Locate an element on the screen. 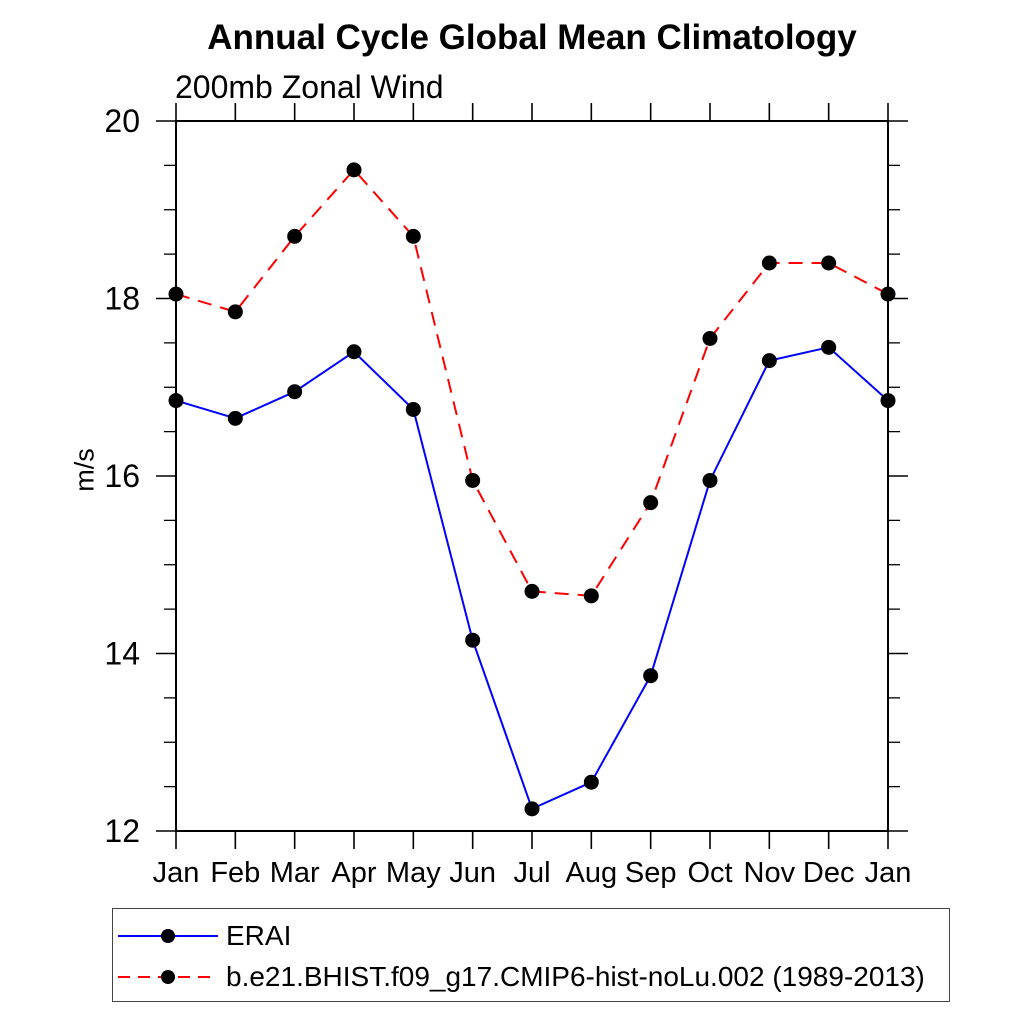 The image size is (1024, 1024). y-tick-label: 20 is located at coordinates (122, 121).